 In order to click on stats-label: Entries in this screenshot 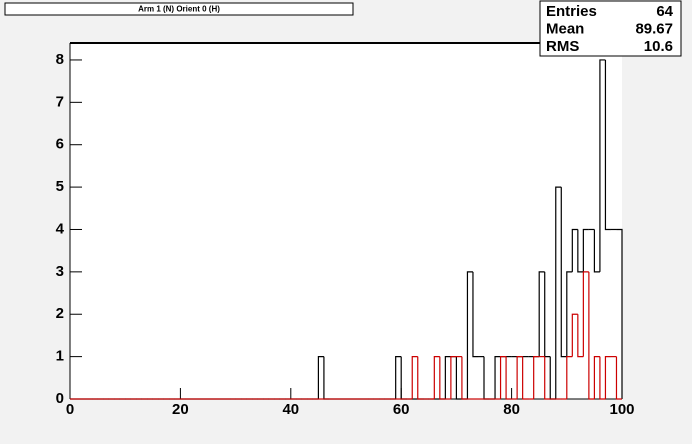, I will do `click(571, 11)`.